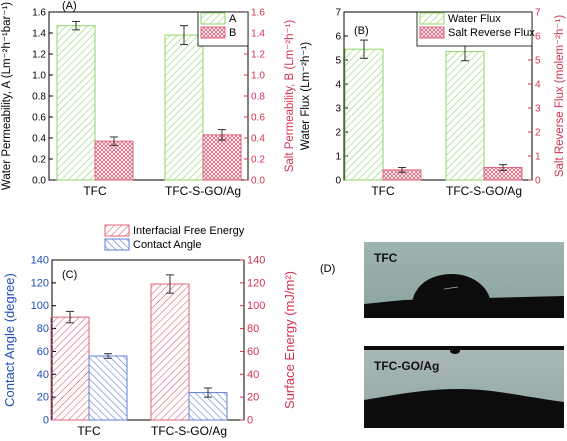 The height and width of the screenshot is (441, 567). What do you see at coordinates (43, 398) in the screenshot?
I see `left-tick-label: 20` at bounding box center [43, 398].